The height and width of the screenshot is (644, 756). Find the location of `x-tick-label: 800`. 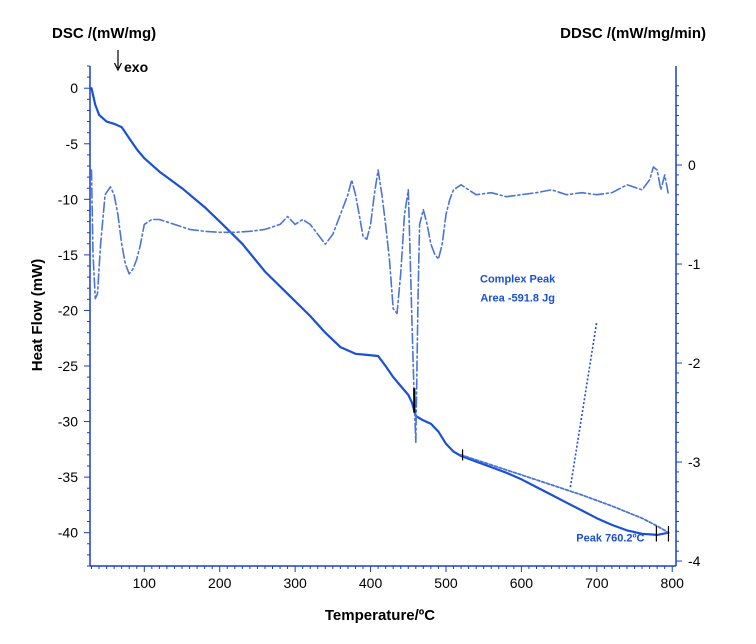

x-tick-label: 800 is located at coordinates (673, 583).